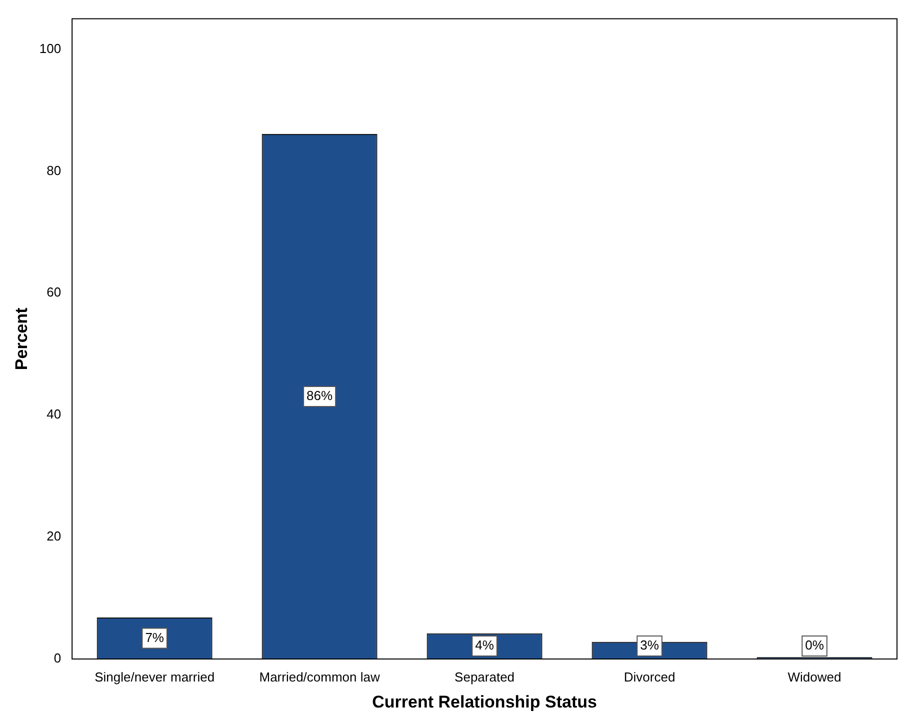 The width and height of the screenshot is (907, 725). Describe the element at coordinates (21, 338) in the screenshot. I see `y-axis-title: Percent` at that location.